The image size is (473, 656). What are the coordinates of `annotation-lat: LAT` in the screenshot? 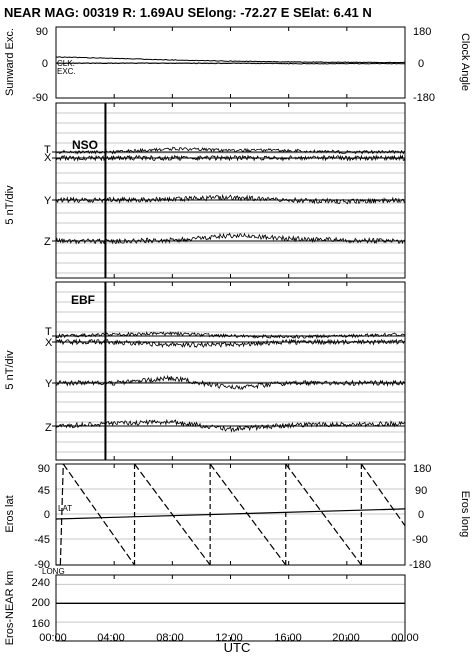 It's located at (65, 508).